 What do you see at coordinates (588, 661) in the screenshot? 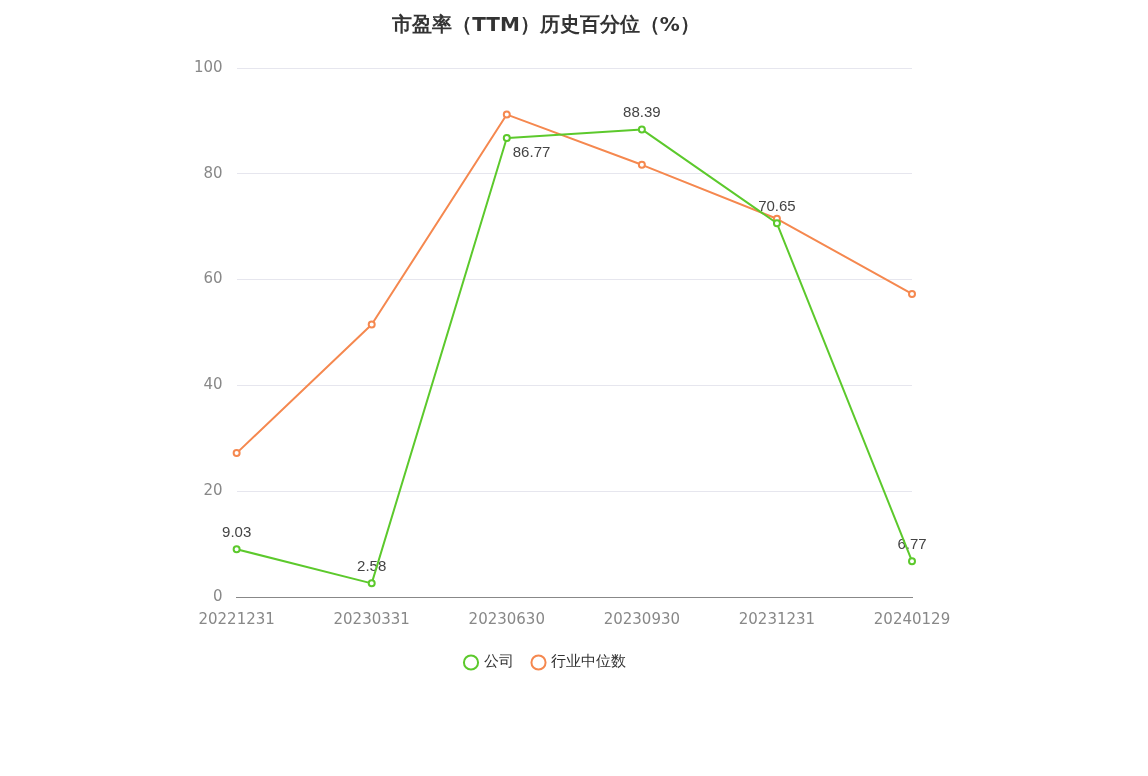
I see `legend-label: 行业中位数` at bounding box center [588, 661].